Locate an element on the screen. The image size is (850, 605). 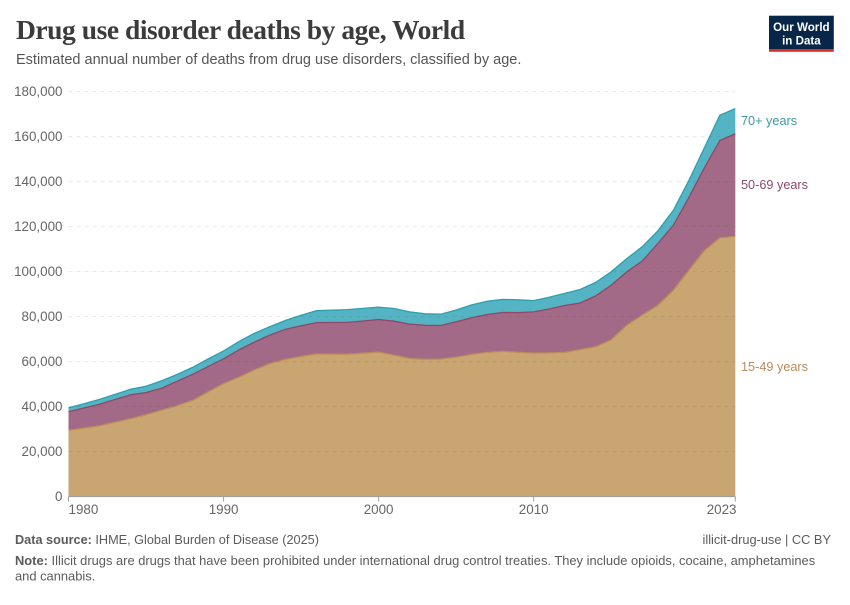
svg-text: in Data is located at coordinates (801, 41).